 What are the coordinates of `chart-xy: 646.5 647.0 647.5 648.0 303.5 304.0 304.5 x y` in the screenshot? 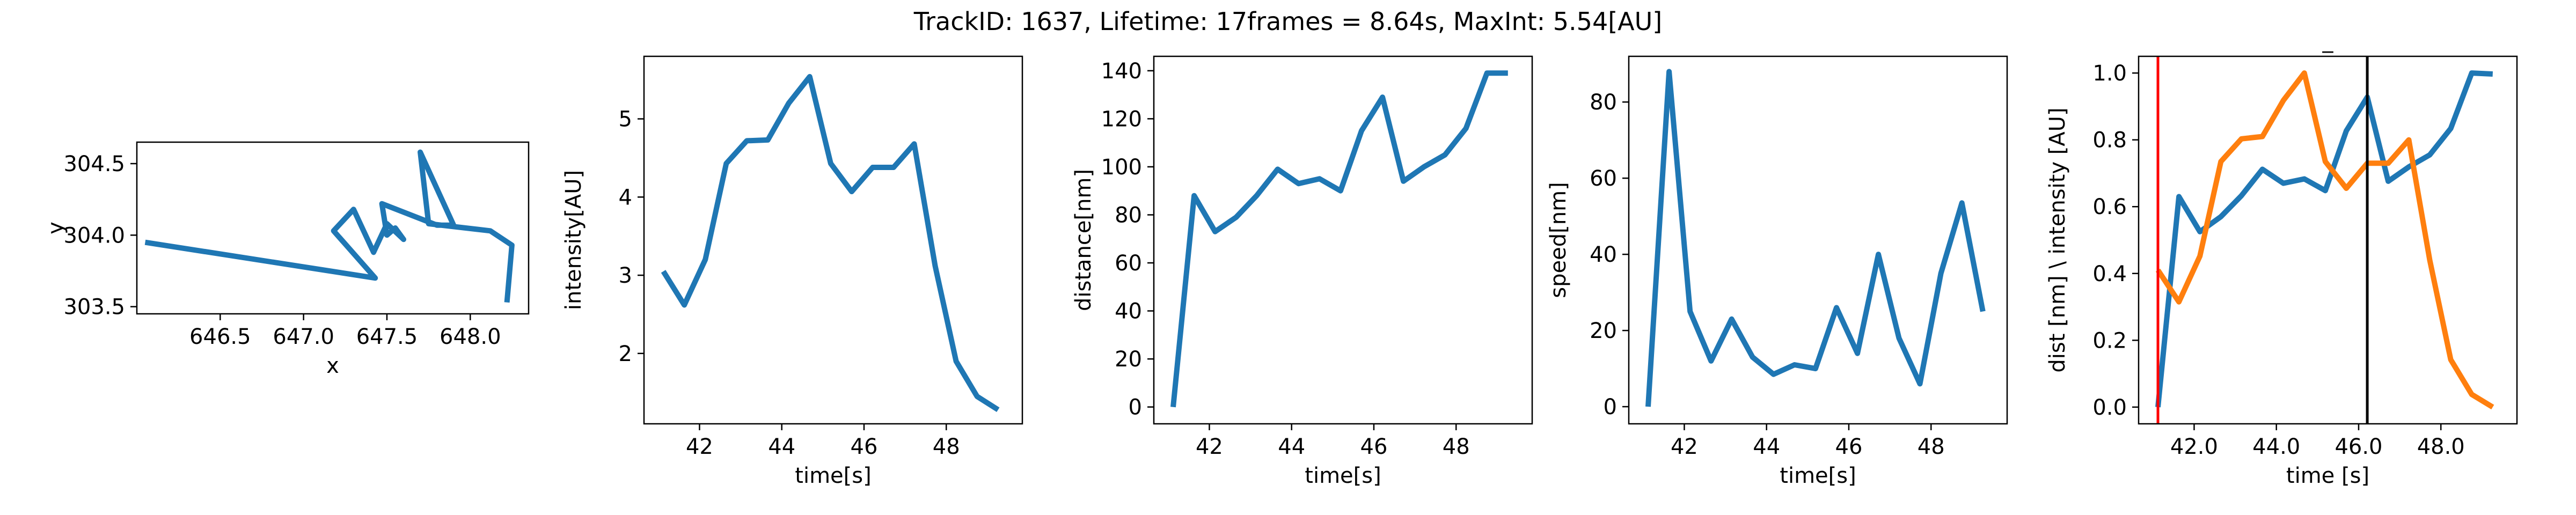 It's located at (286, 259).